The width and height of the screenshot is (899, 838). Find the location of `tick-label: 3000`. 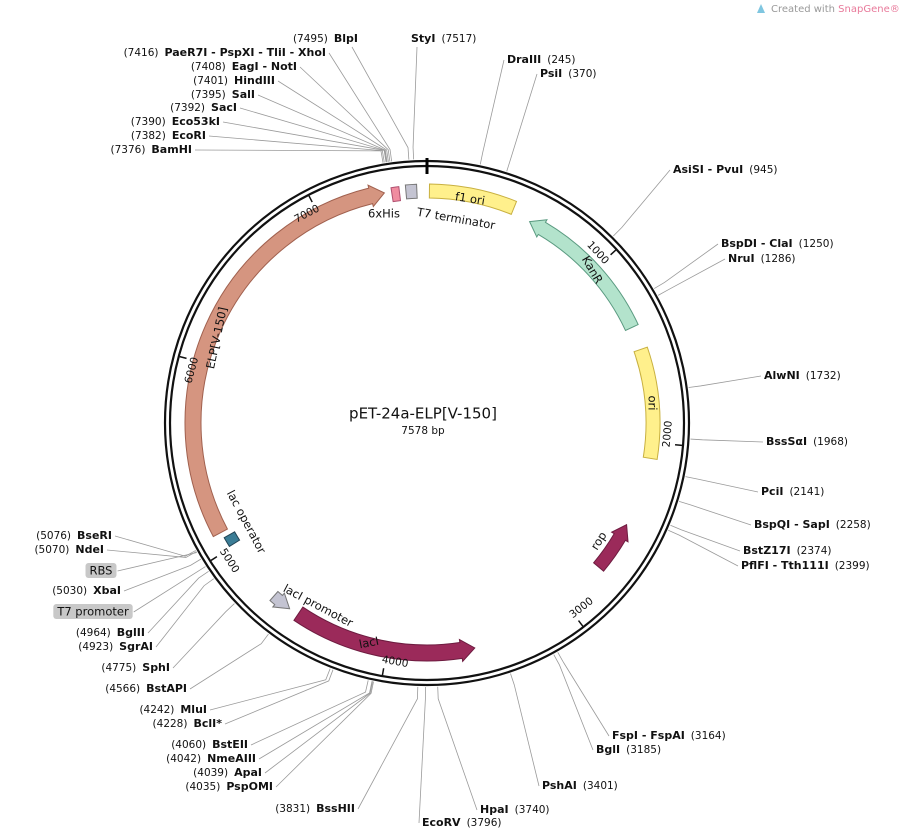

tick-label: 3000 is located at coordinates (581, 608).